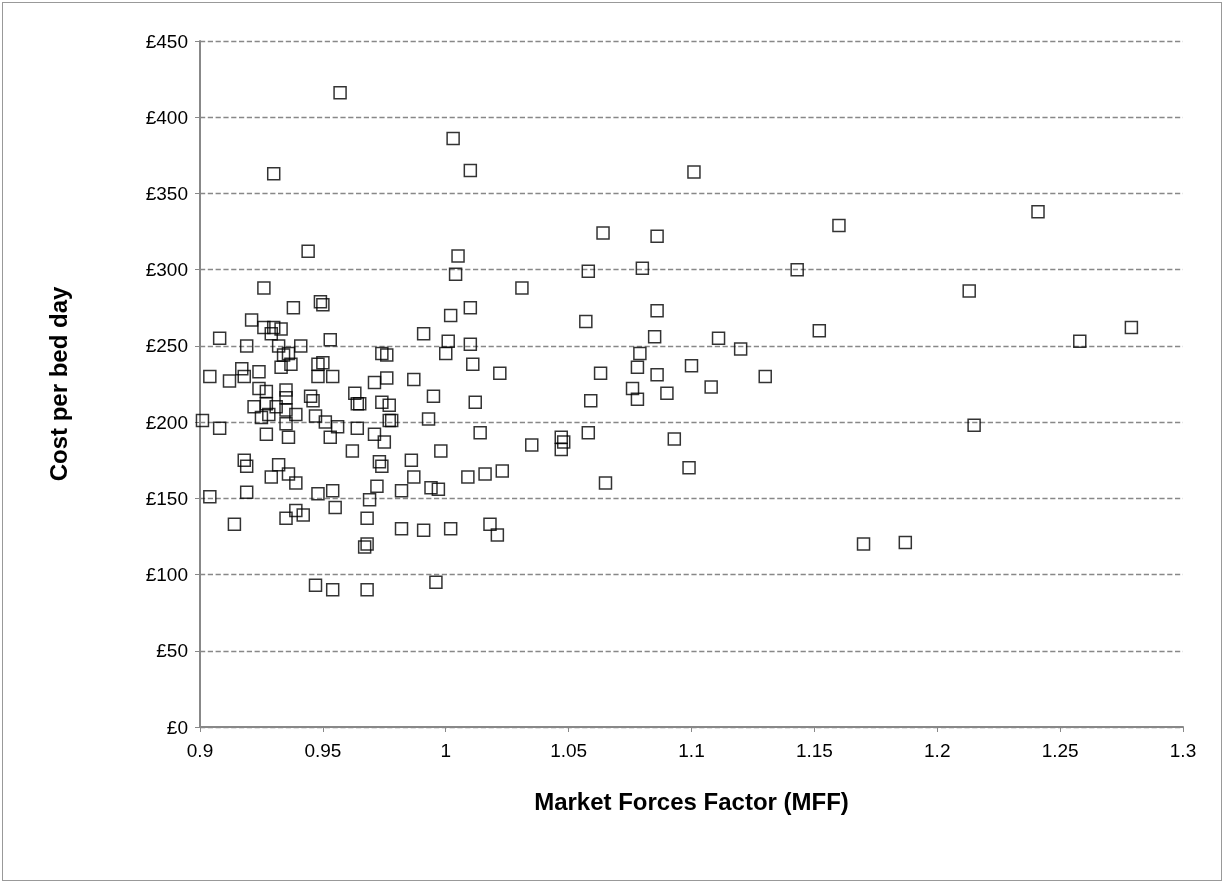 This screenshot has height=885, width=1226. Describe the element at coordinates (166, 575) in the screenshot. I see `y-tick-label: £100` at that location.